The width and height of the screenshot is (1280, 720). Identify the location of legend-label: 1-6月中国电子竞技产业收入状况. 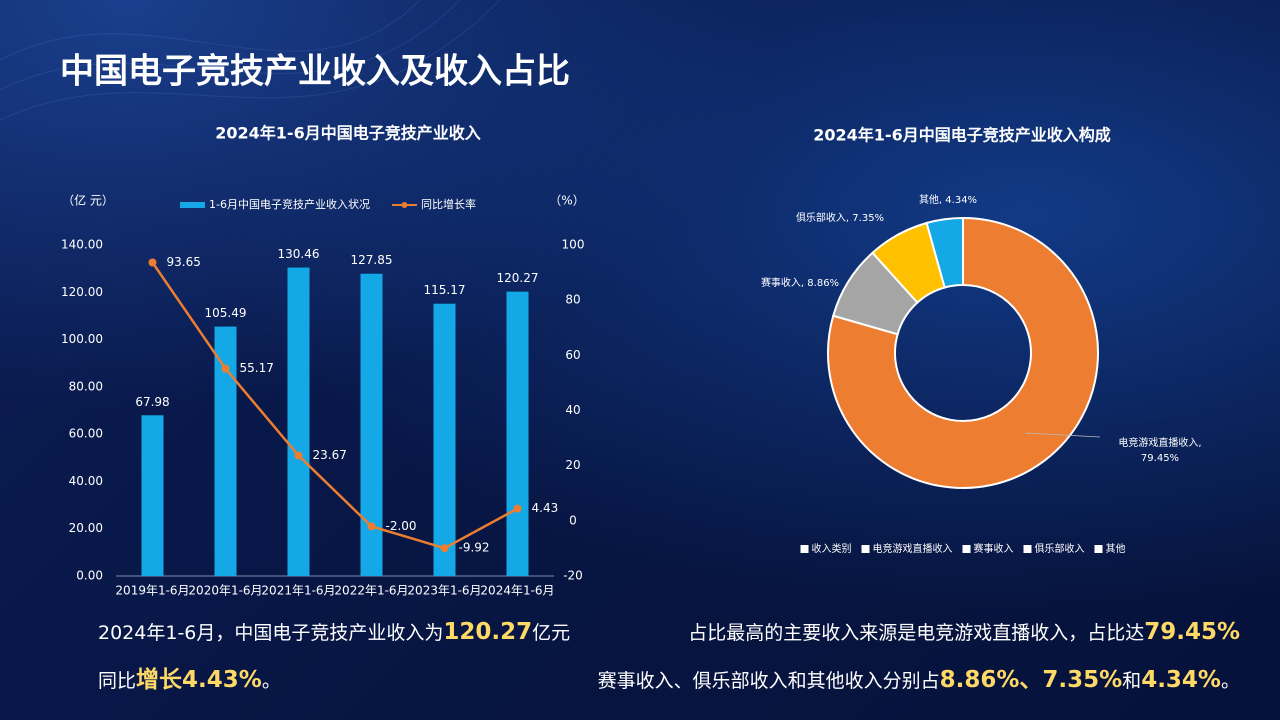
(289, 204).